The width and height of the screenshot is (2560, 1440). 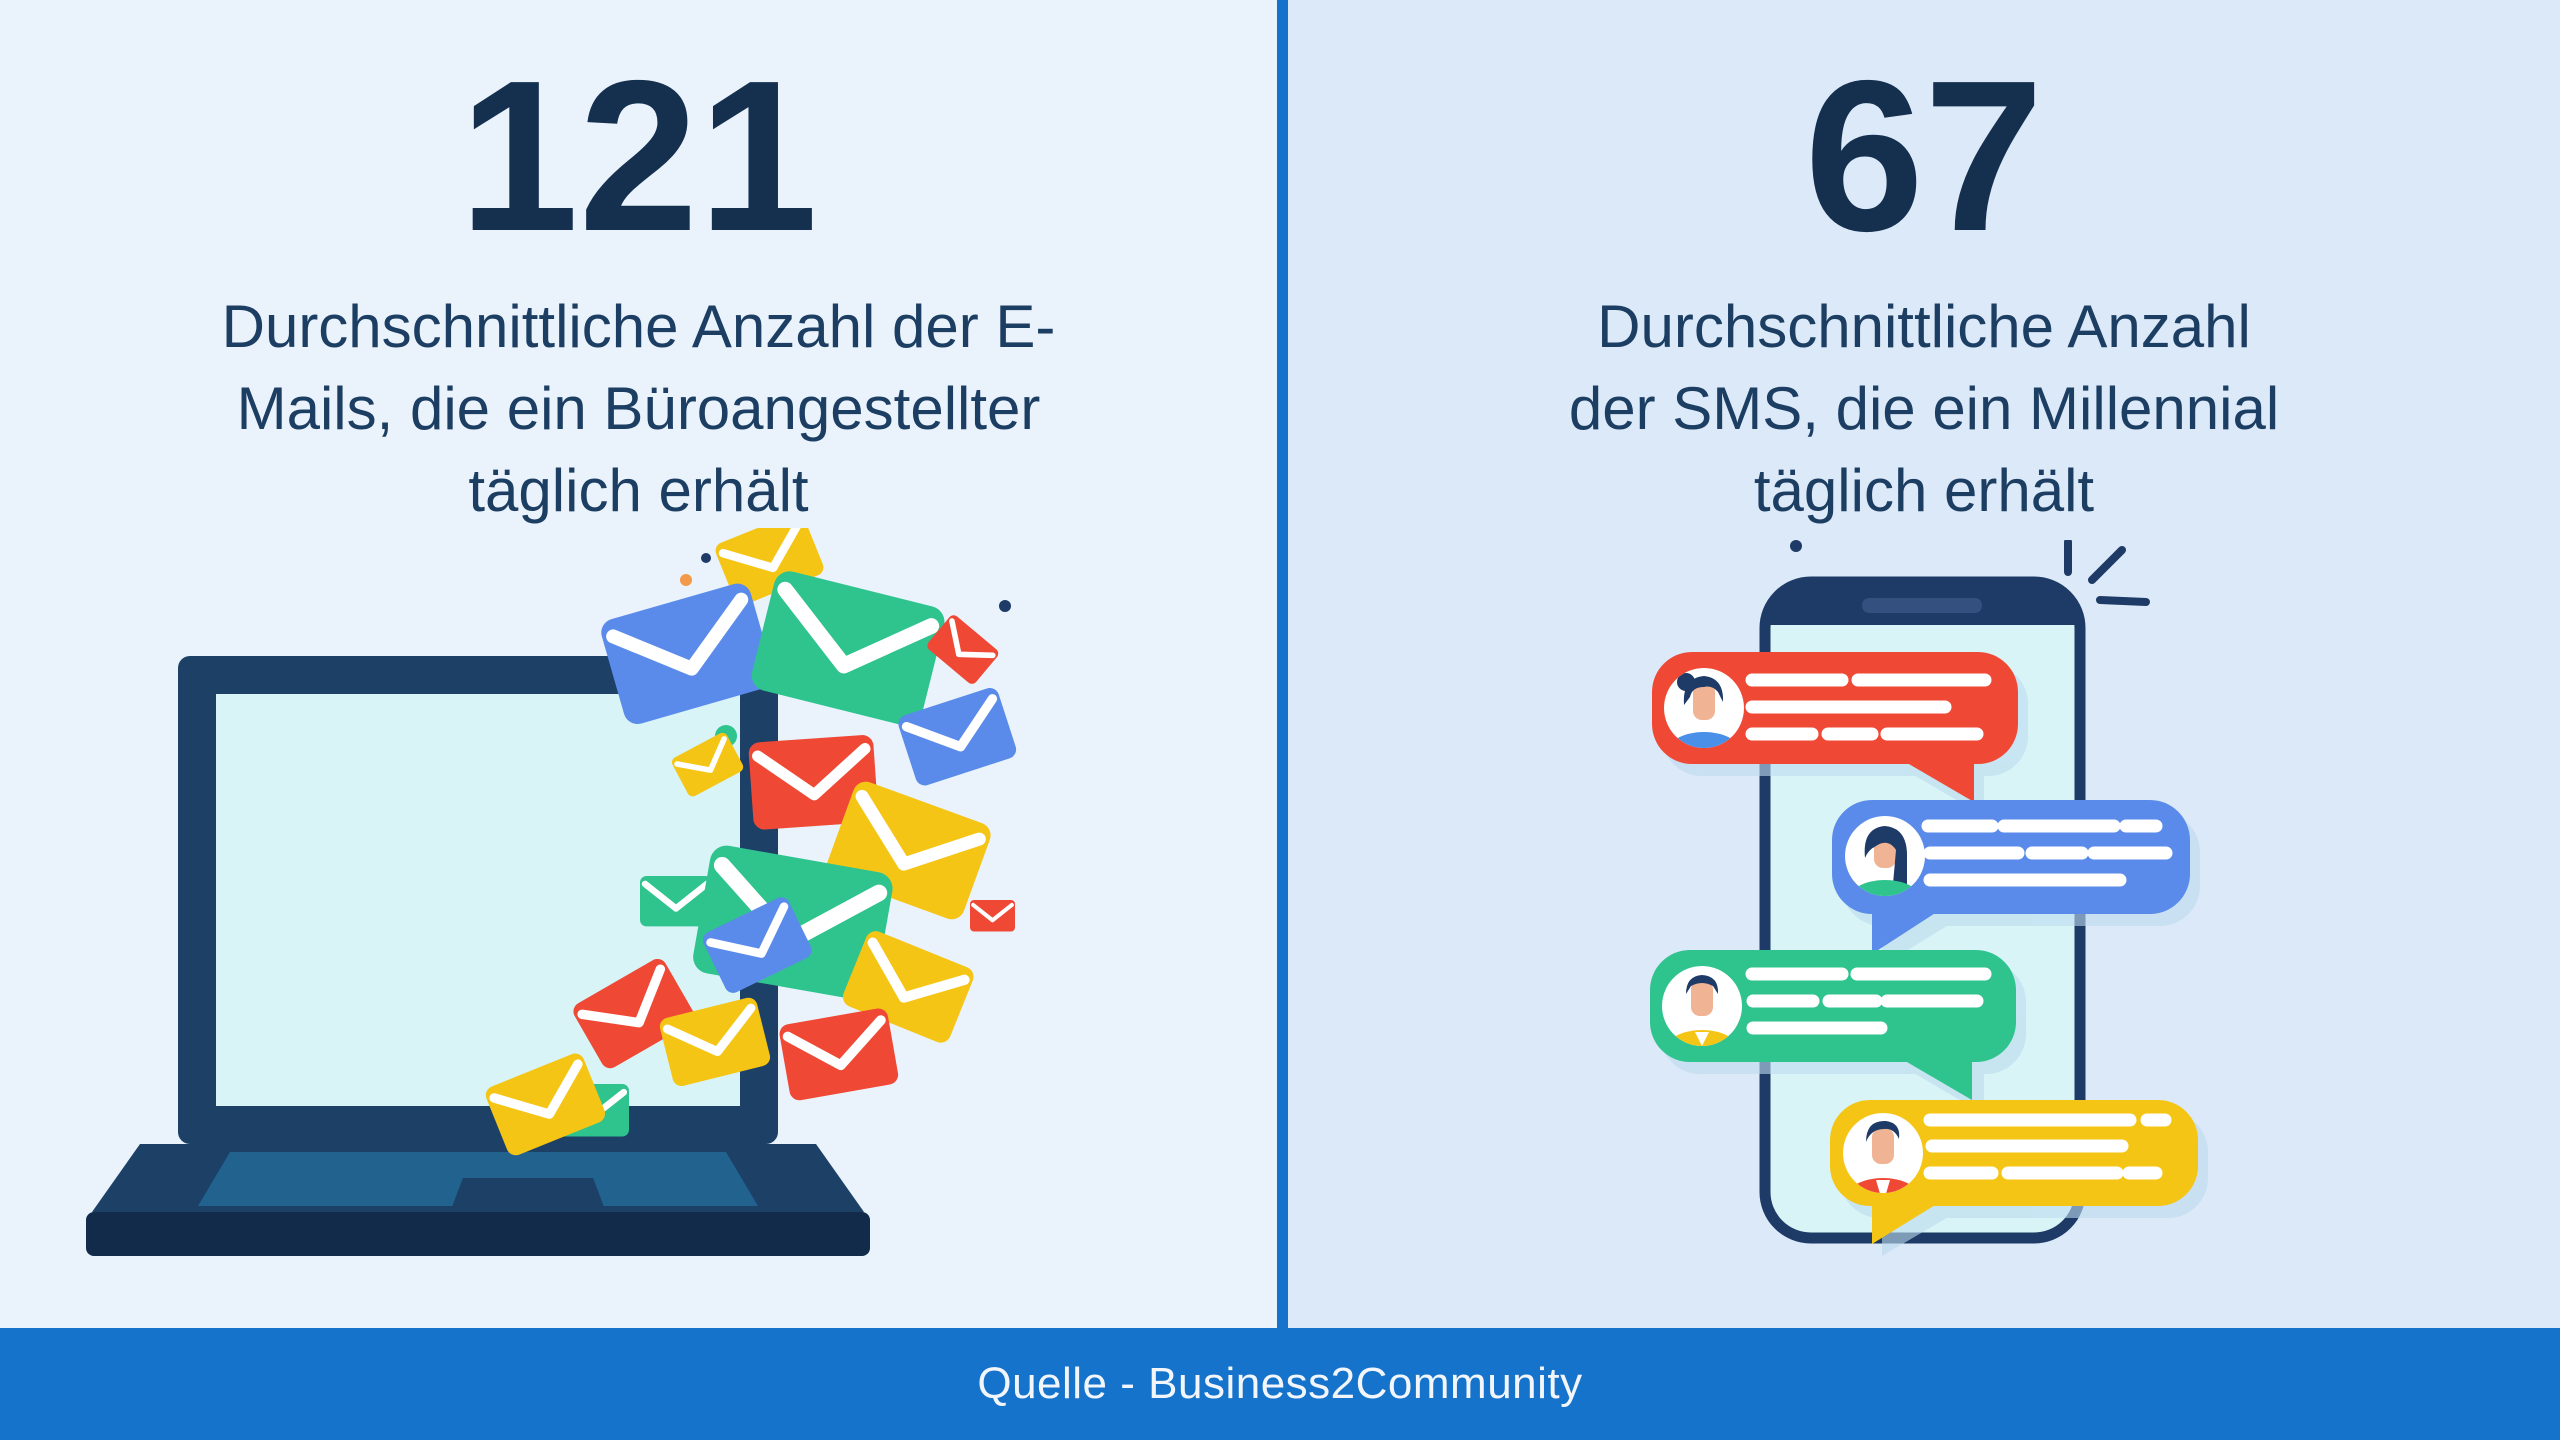 I want to click on source-text: Quelle - Business2Community, so click(x=1280, y=1383).